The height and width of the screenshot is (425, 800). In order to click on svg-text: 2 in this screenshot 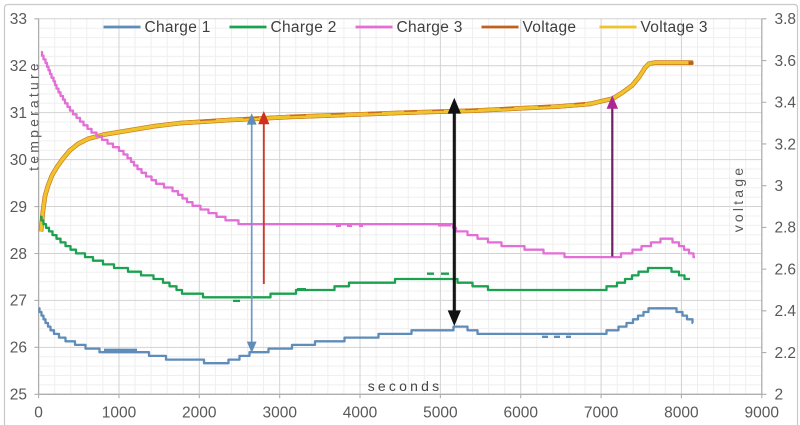, I will do `click(779, 395)`.